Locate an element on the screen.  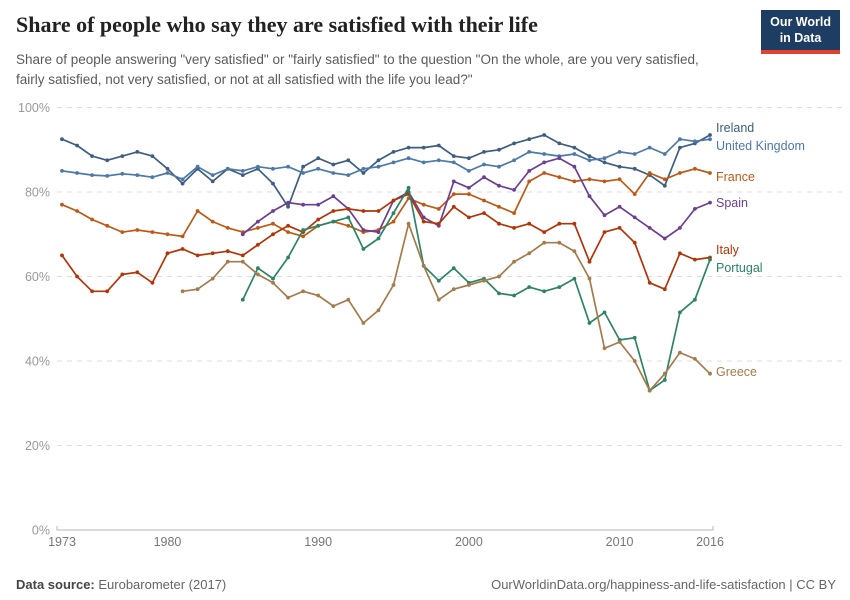
y-tick-label-100: 100% is located at coordinates (34, 108).